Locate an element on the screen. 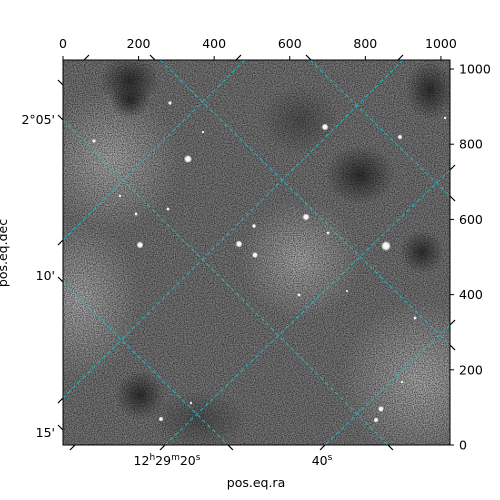  top-tick-label: 1000 is located at coordinates (441, 43).